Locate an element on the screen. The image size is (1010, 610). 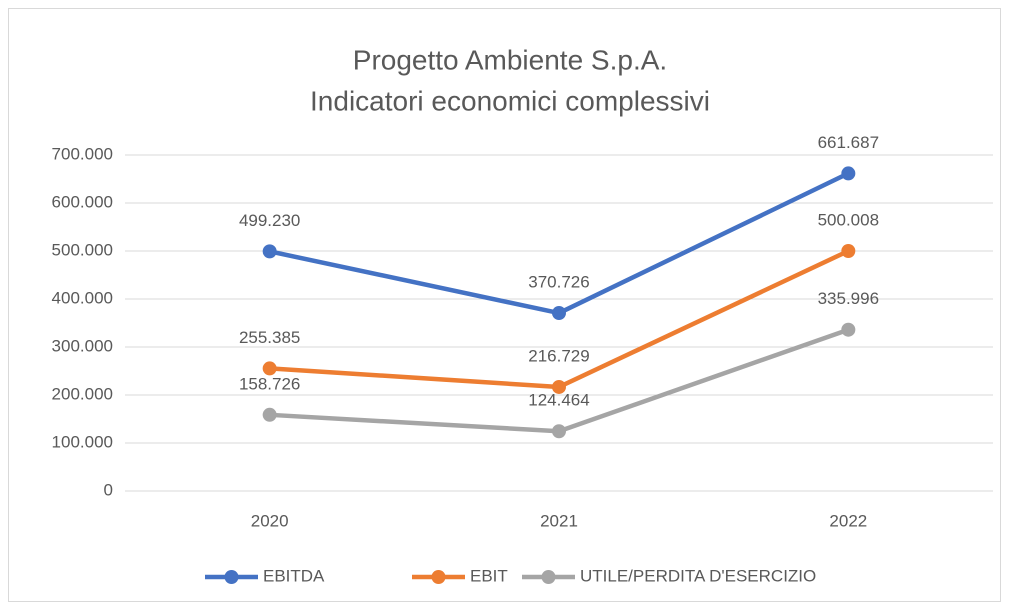
y-tick-label: 100.000 is located at coordinates (82, 441).